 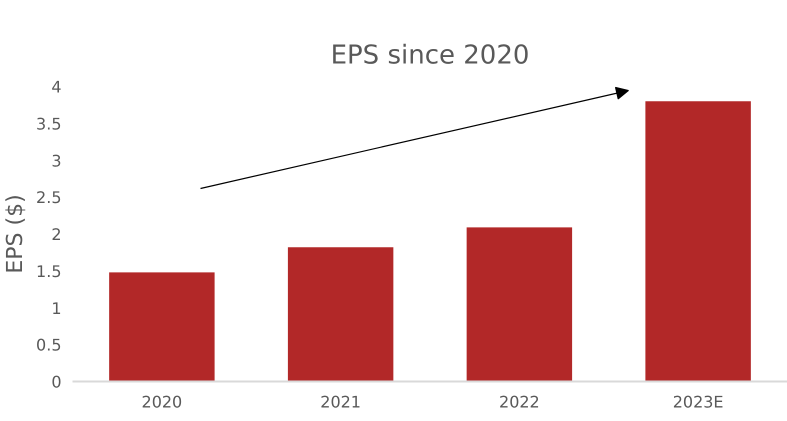 What do you see at coordinates (340, 402) in the screenshot?
I see `x-tick-label: 2021` at bounding box center [340, 402].